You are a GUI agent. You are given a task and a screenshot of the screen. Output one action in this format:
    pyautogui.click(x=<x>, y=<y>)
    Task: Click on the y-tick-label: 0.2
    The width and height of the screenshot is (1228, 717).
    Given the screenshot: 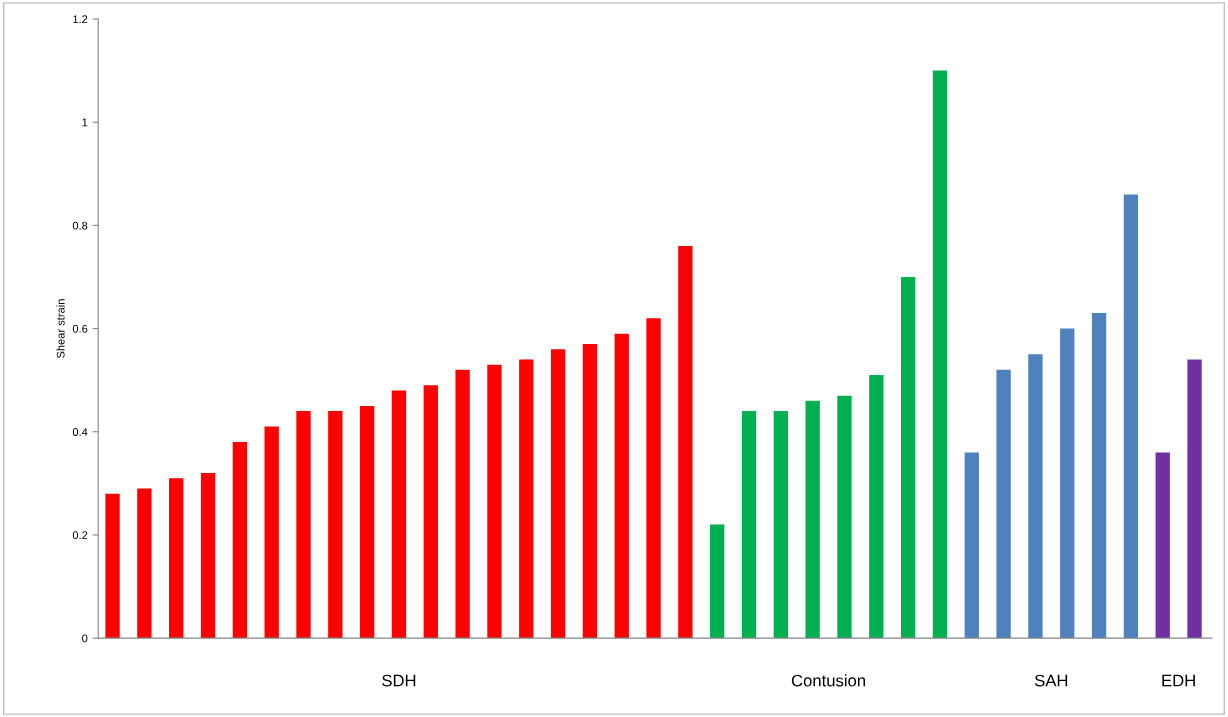 What is the action you would take?
    pyautogui.click(x=80, y=535)
    